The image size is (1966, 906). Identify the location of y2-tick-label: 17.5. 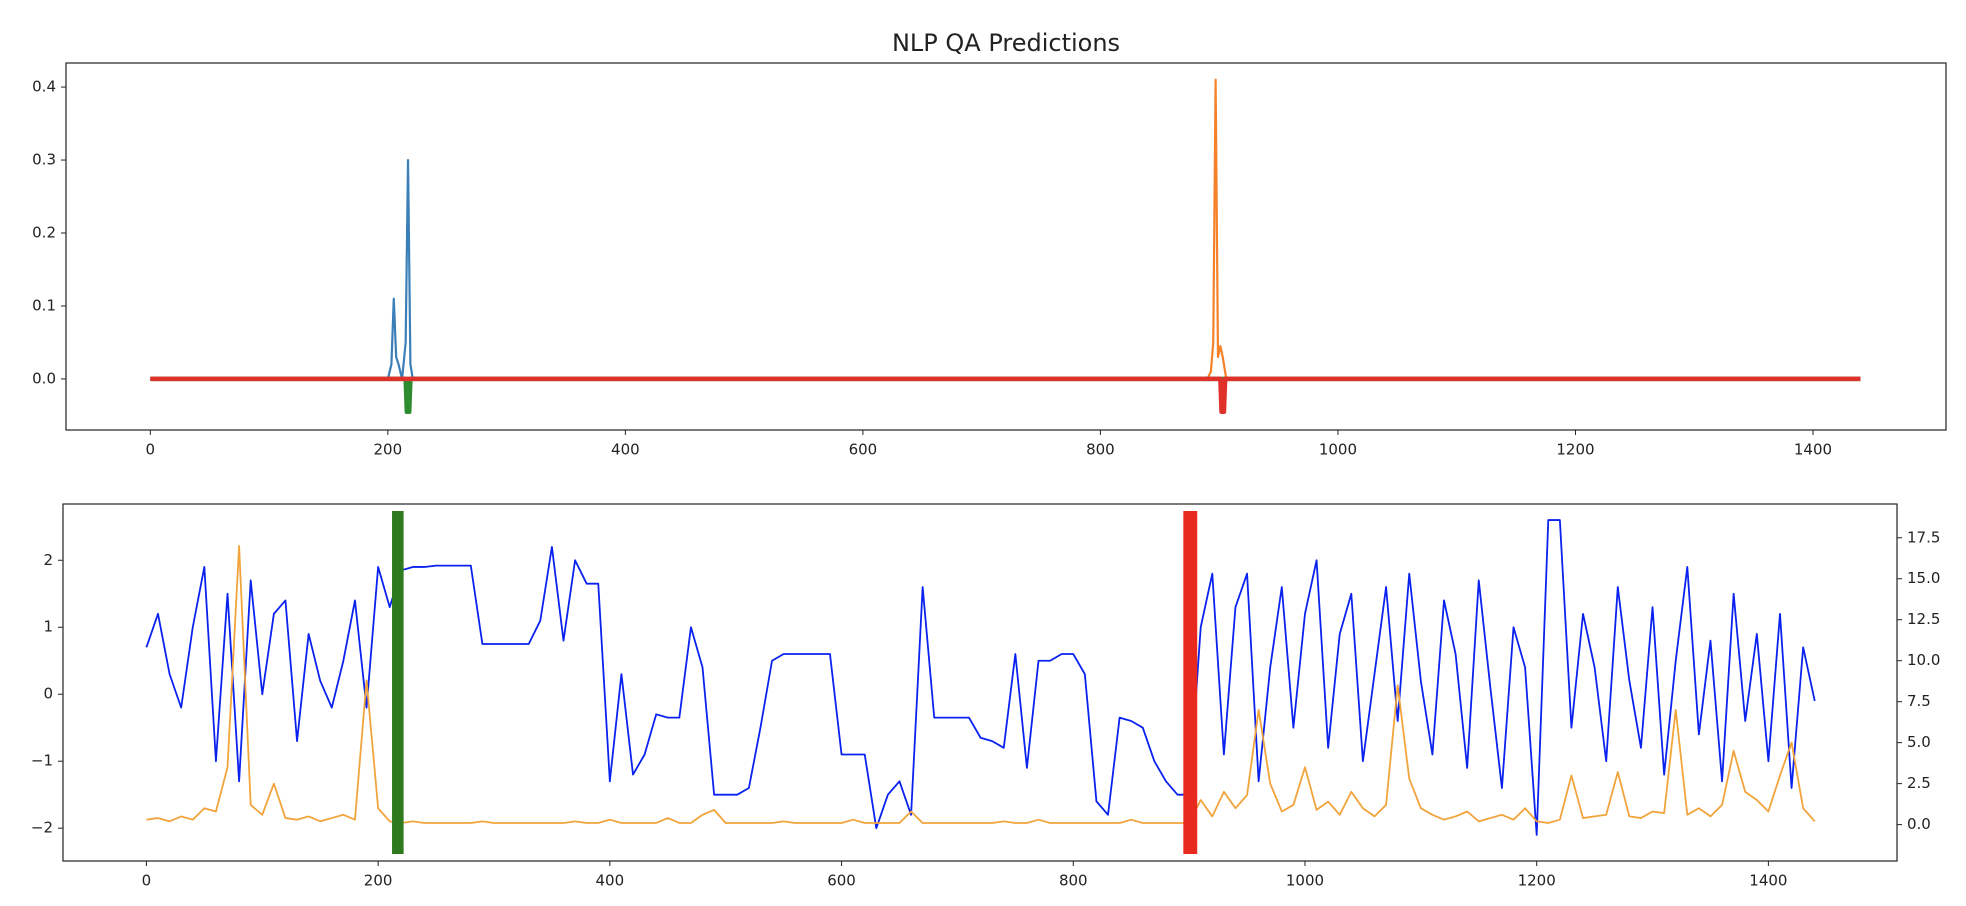
(1923, 537).